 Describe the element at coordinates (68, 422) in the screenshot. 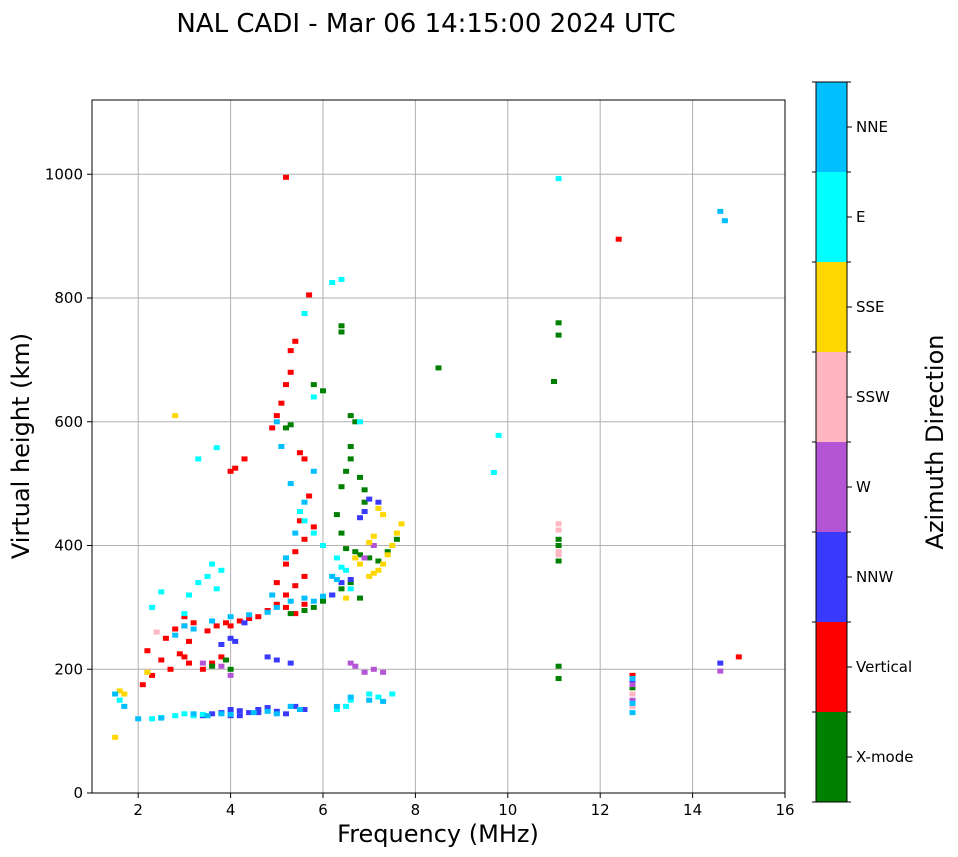

I see `y-tick-label: 600` at that location.